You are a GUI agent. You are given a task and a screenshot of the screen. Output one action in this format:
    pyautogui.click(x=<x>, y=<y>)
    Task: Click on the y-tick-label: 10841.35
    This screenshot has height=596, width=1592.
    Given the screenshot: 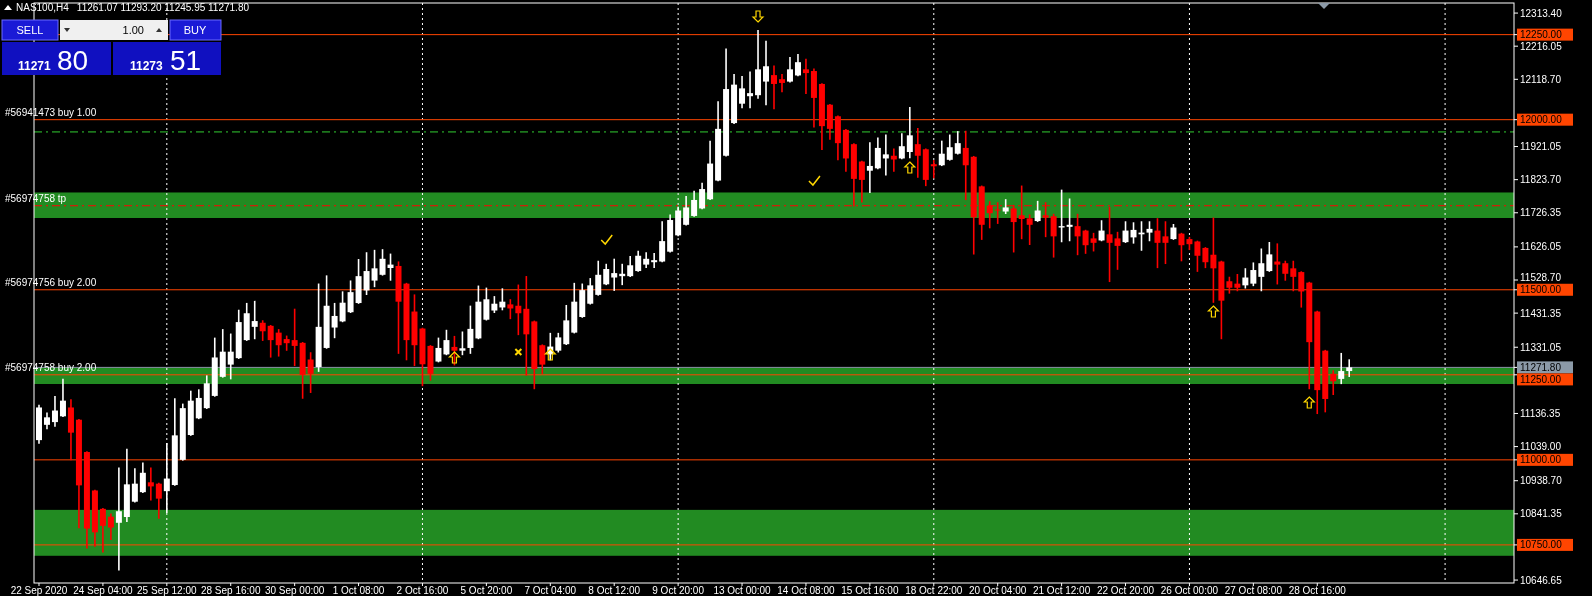 What is the action you would take?
    pyautogui.click(x=1541, y=514)
    